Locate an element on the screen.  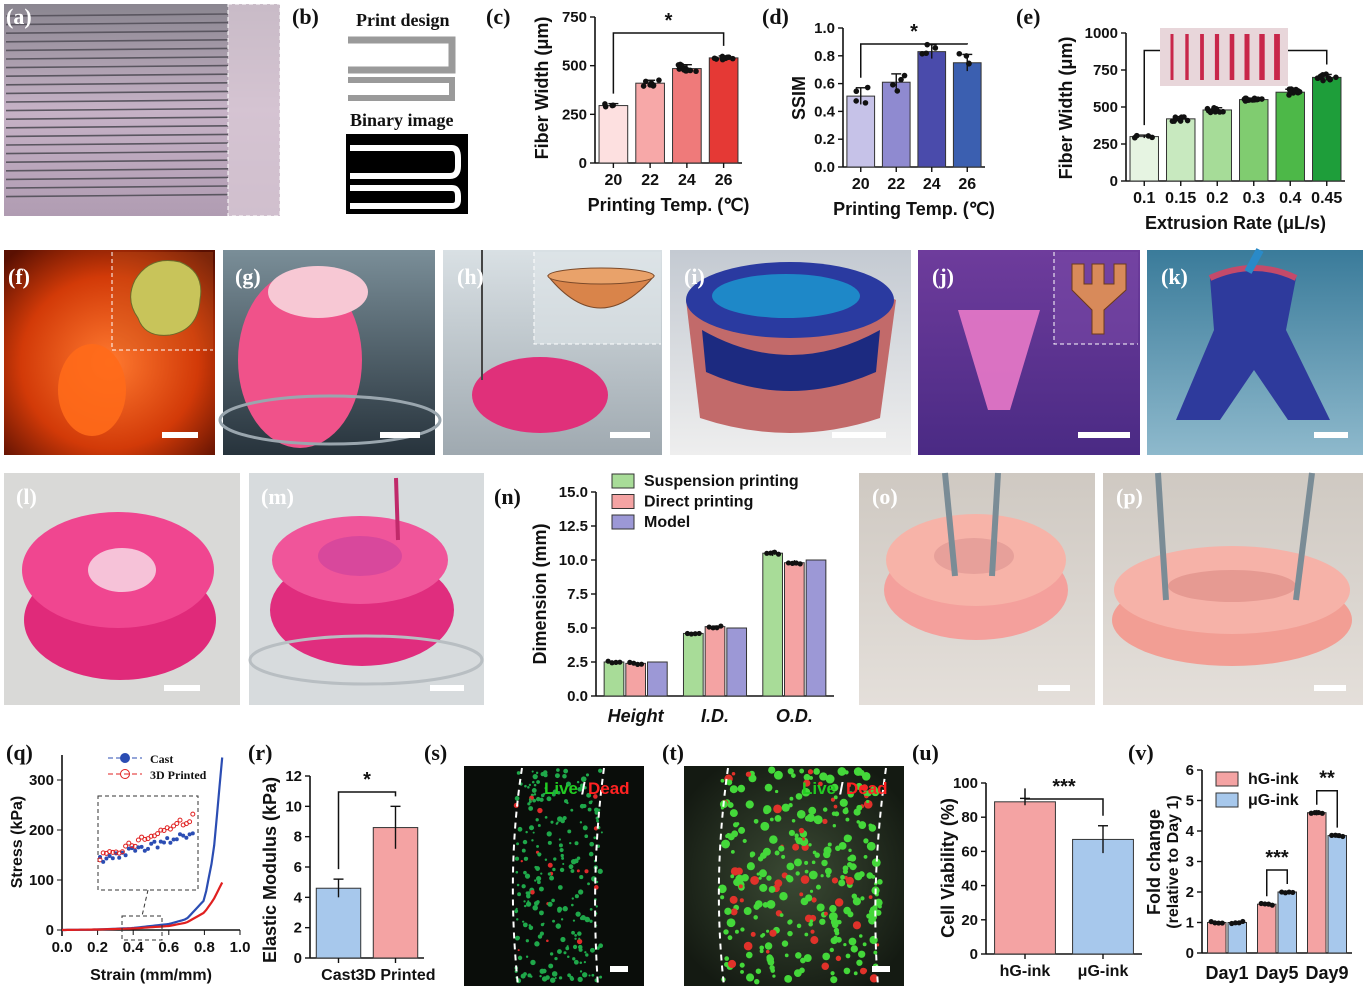
x-tick-label: Height is located at coordinates (636, 716).